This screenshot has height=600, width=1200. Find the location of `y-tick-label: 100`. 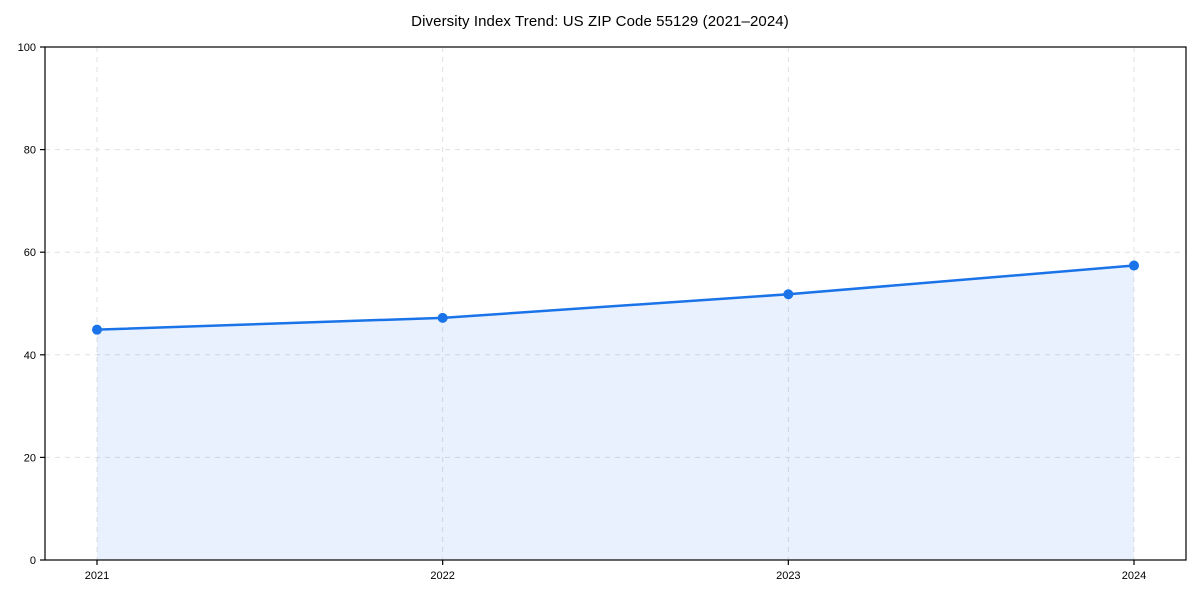

y-tick-label: 100 is located at coordinates (27, 48).